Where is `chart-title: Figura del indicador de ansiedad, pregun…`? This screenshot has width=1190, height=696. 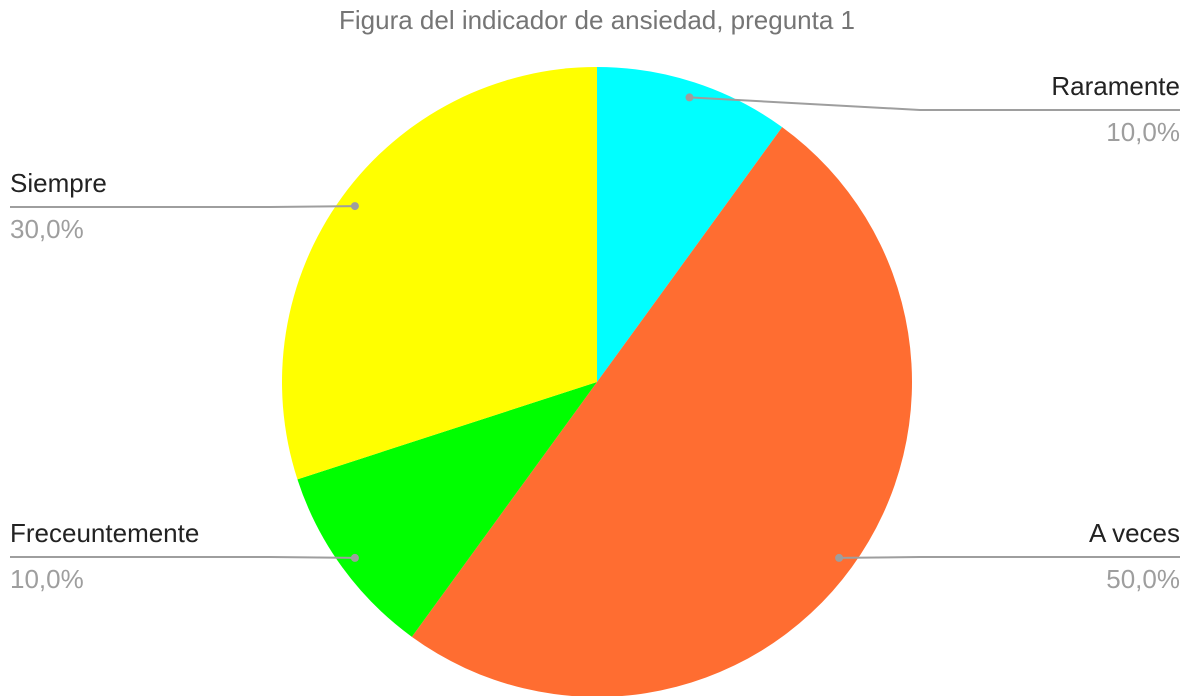 chart-title: Figura del indicador de ansiedad, pregun… is located at coordinates (597, 20).